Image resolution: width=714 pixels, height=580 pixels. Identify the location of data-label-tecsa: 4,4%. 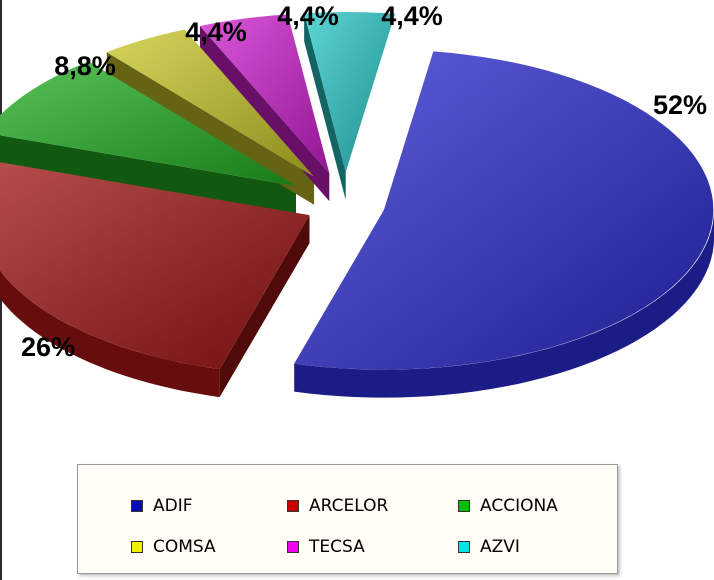
(308, 16).